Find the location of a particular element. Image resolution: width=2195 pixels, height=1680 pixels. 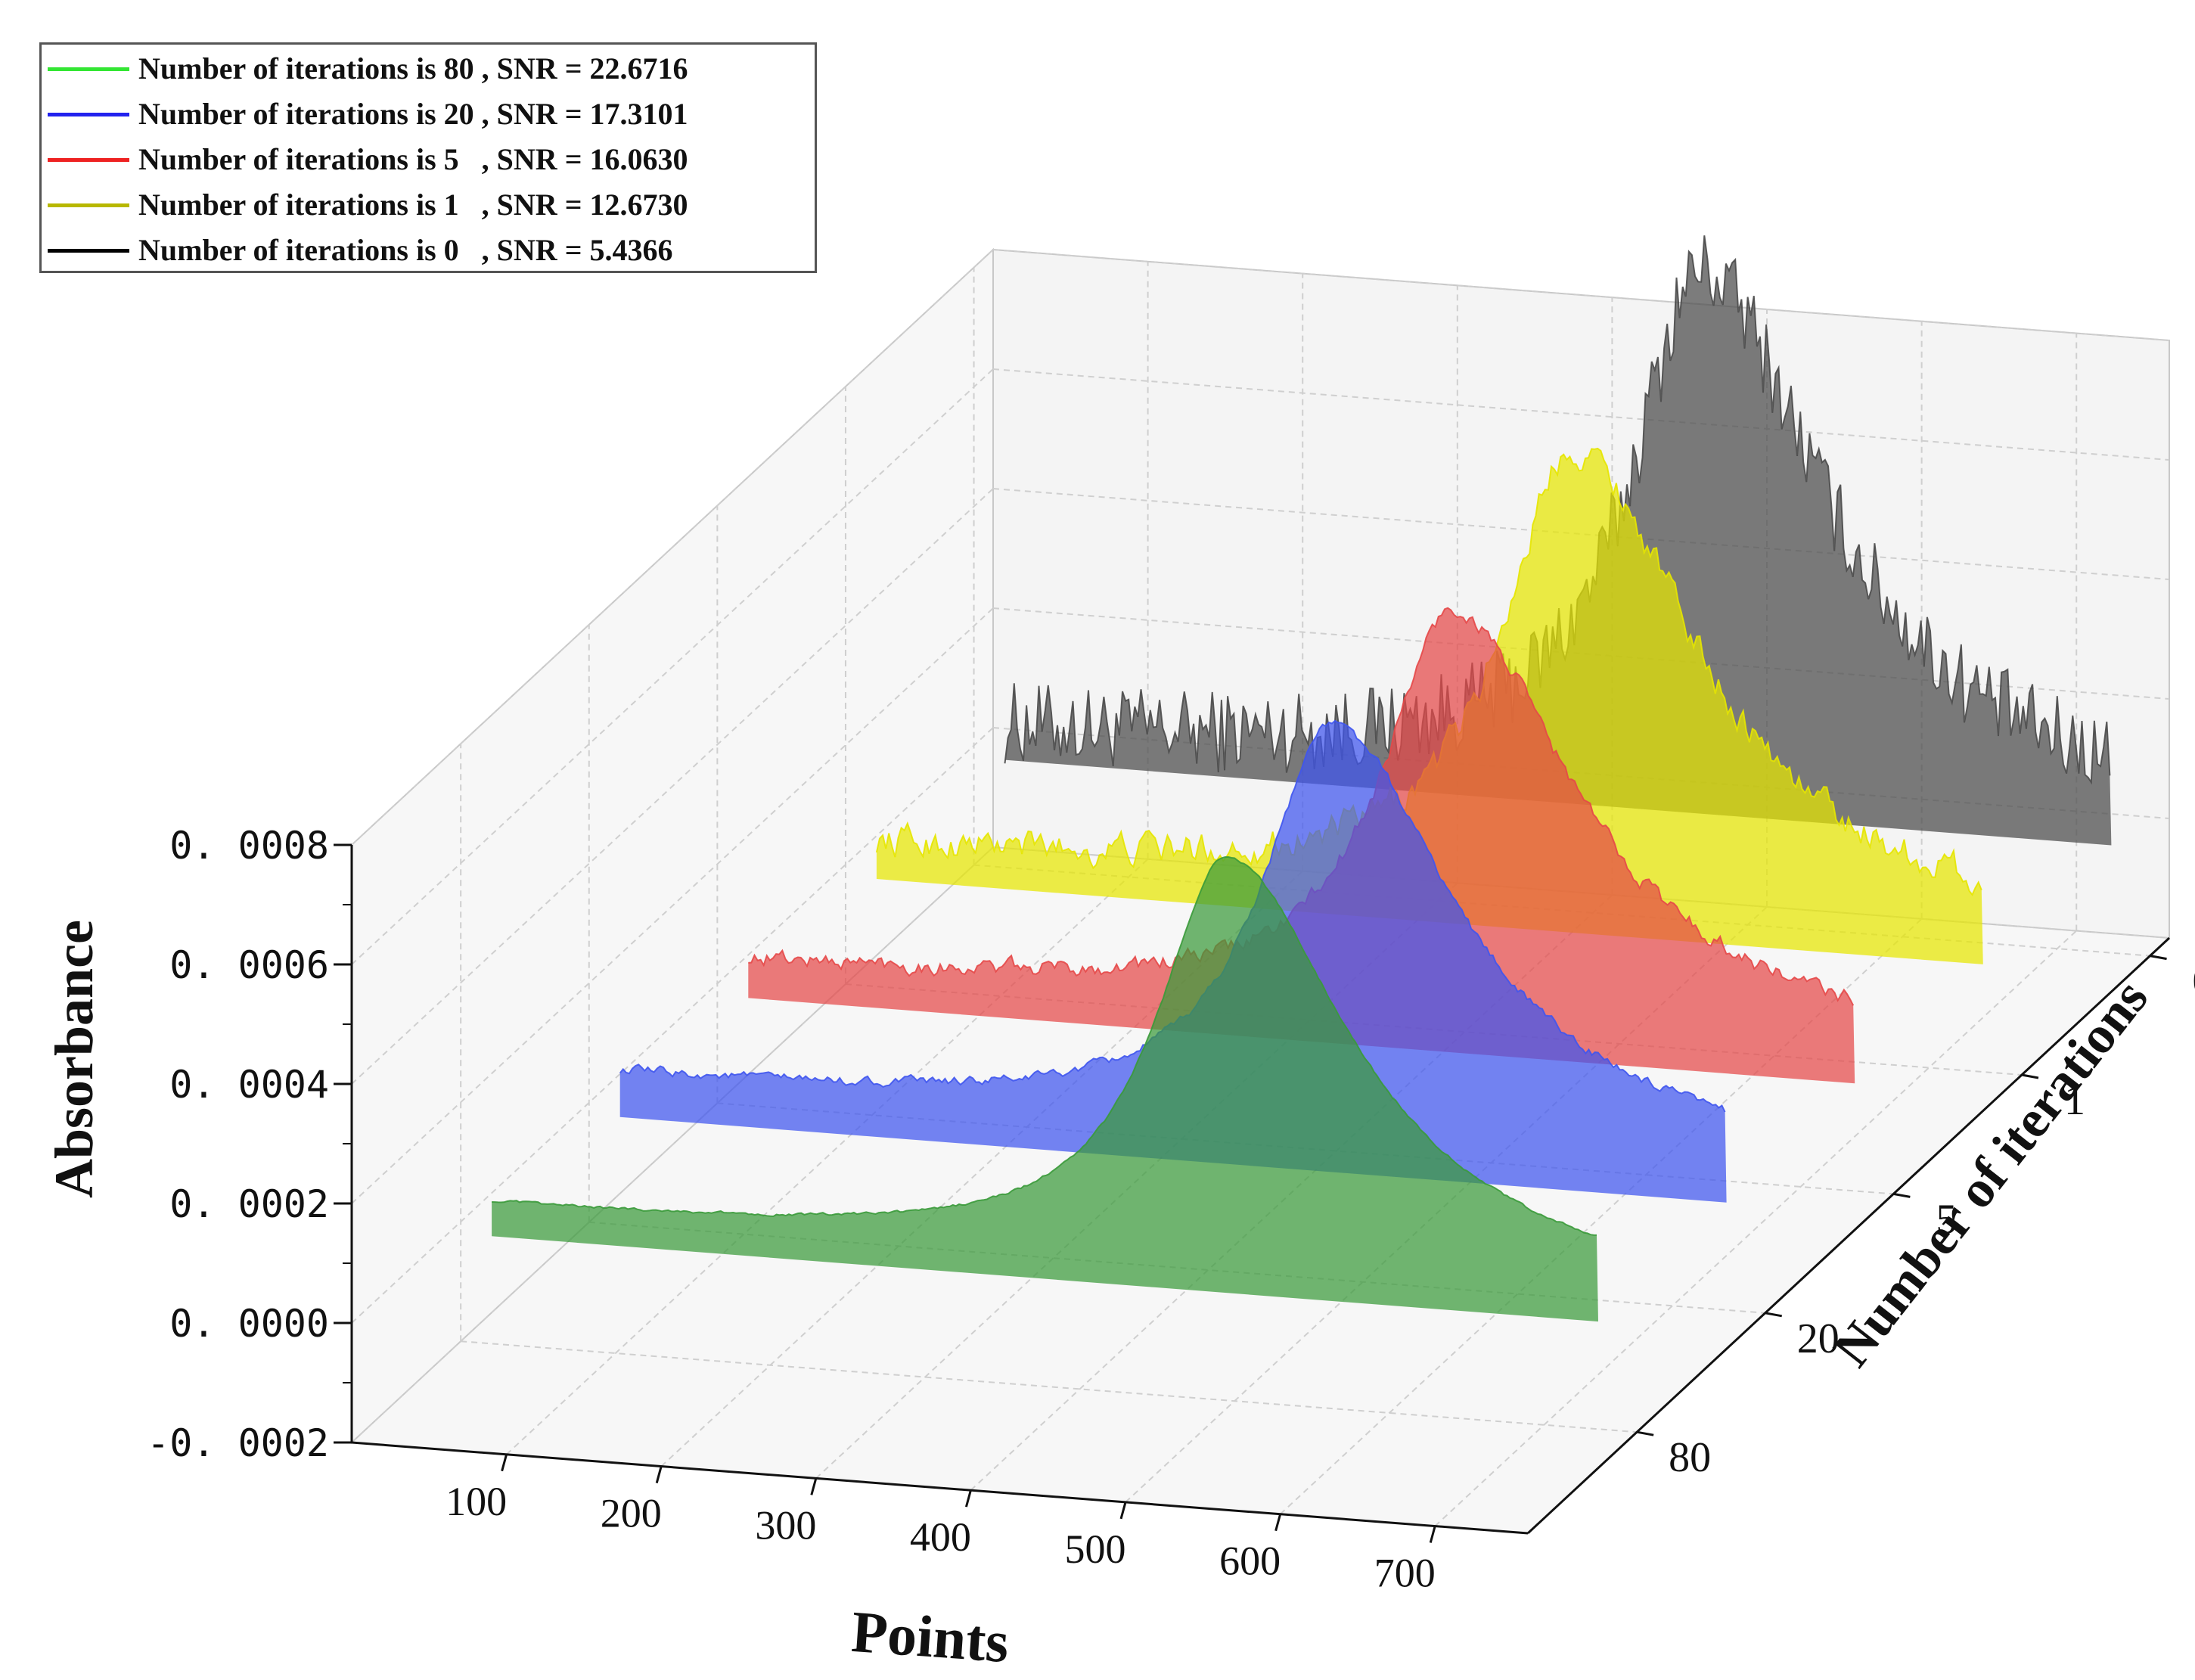

x-tick-label: 300 is located at coordinates (785, 1525).